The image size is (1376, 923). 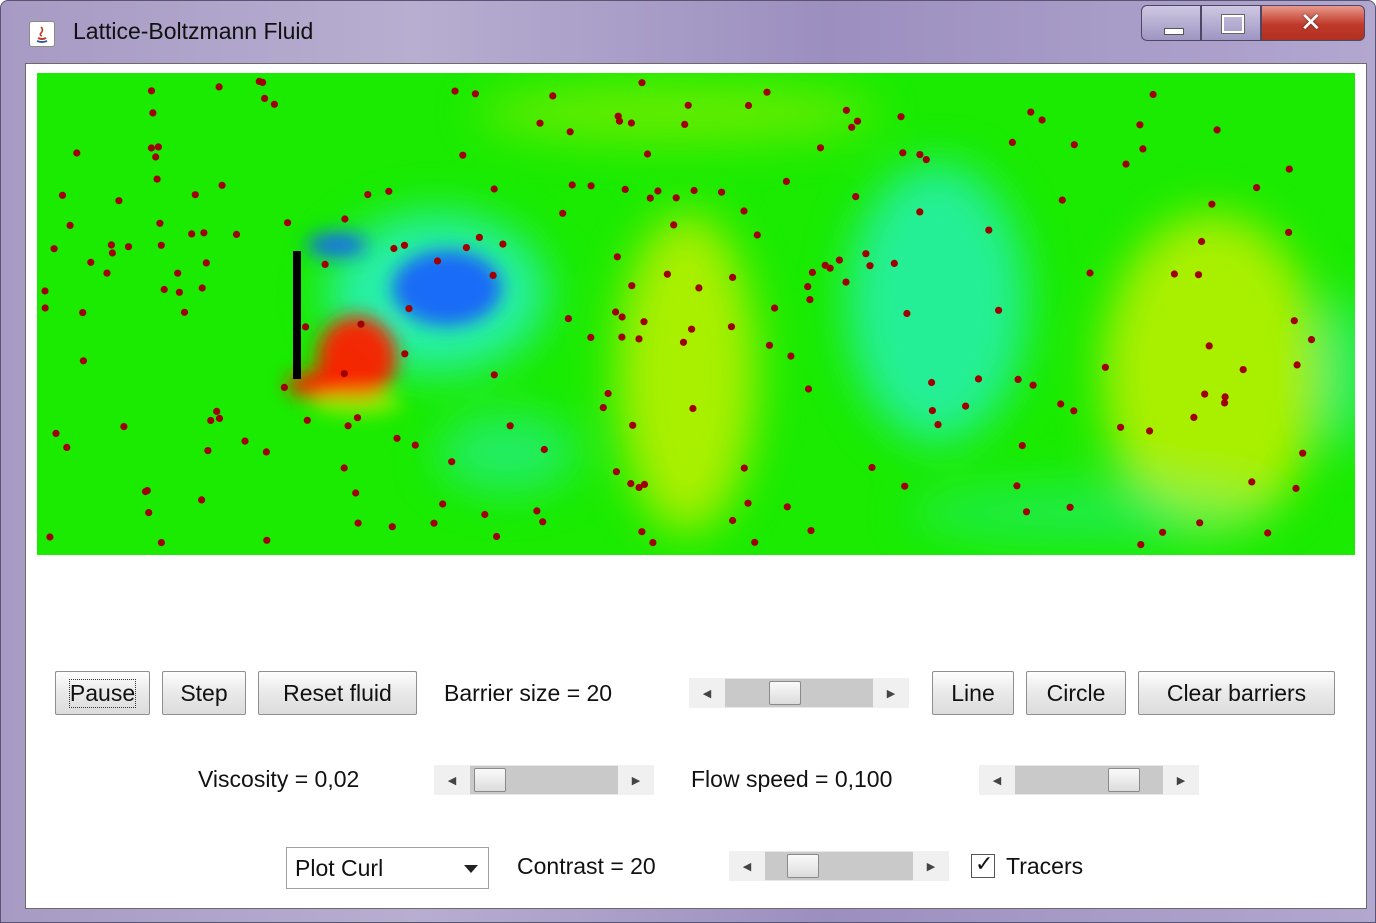 I want to click on viscosity-slider: ◀ ▶, so click(x=544, y=780).